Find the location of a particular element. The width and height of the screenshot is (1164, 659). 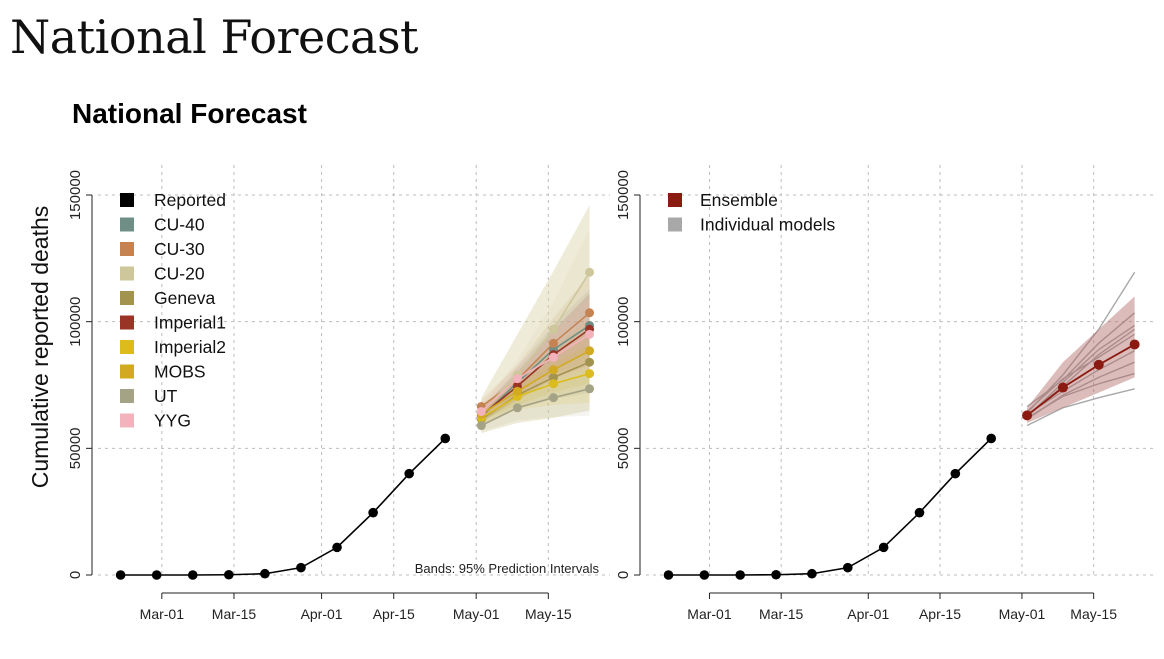

series-ensemble is located at coordinates (1081, 380).